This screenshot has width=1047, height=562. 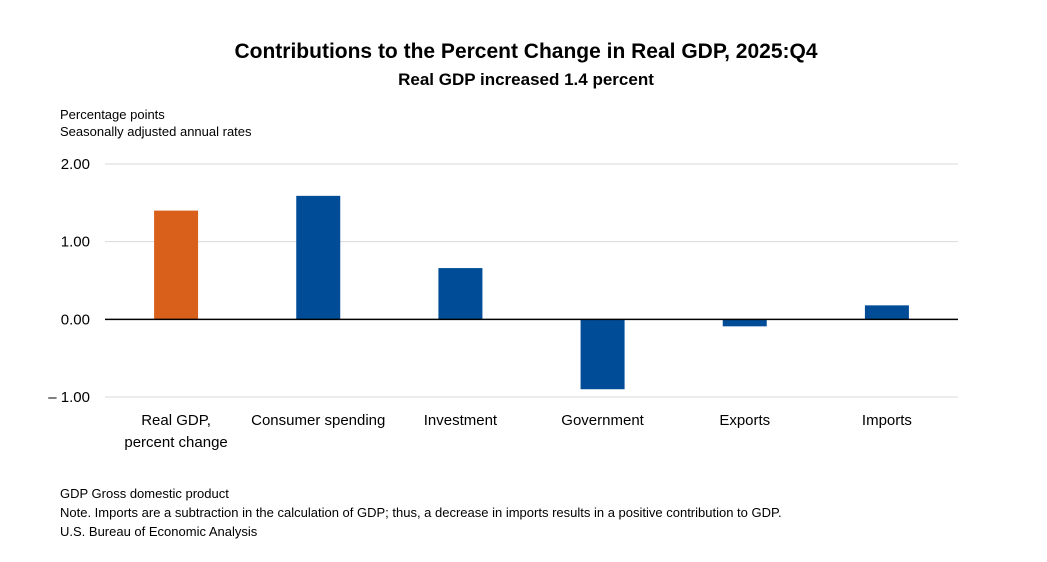 I want to click on y-tick-label: 2.00, so click(x=75, y=164).